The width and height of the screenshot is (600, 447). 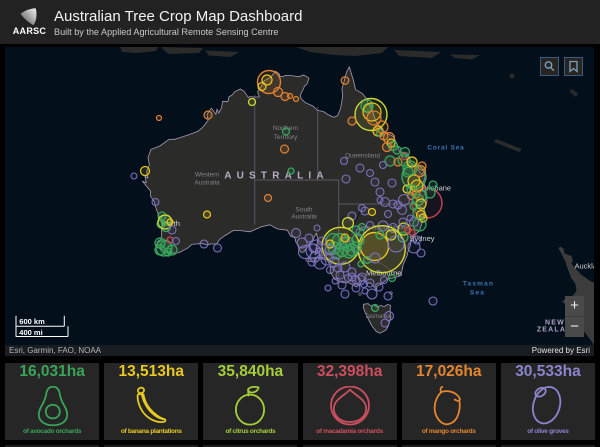 I want to click on svg-text: Territory, so click(x=286, y=137).